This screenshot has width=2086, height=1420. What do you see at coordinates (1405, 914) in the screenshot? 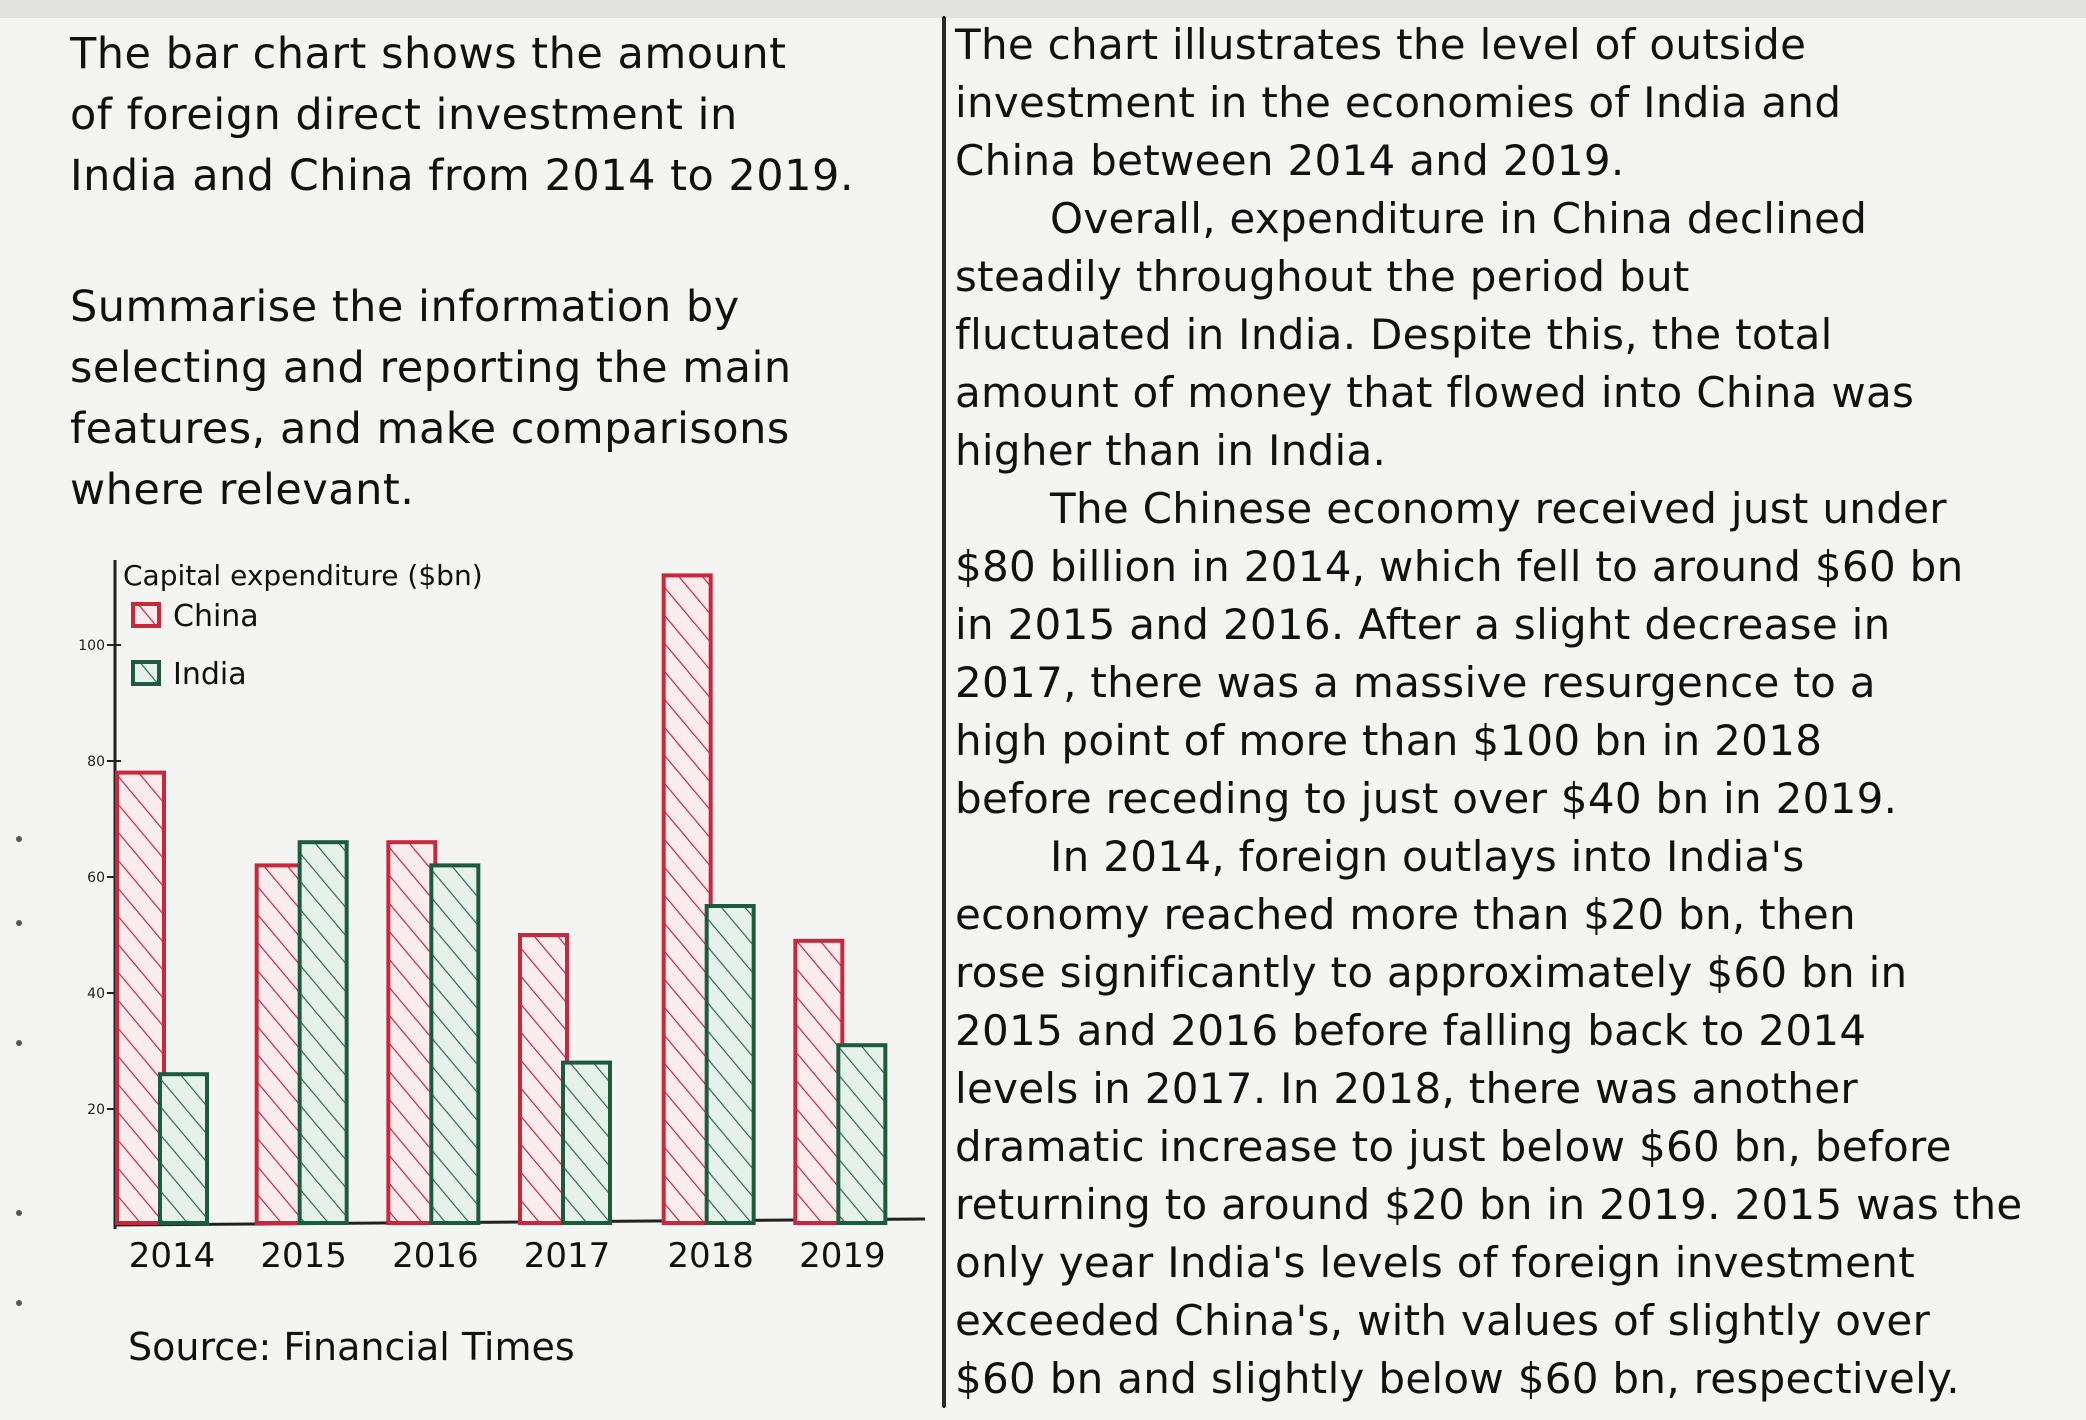
I see `essay-line: economy reached more than $20 bn, then` at bounding box center [1405, 914].